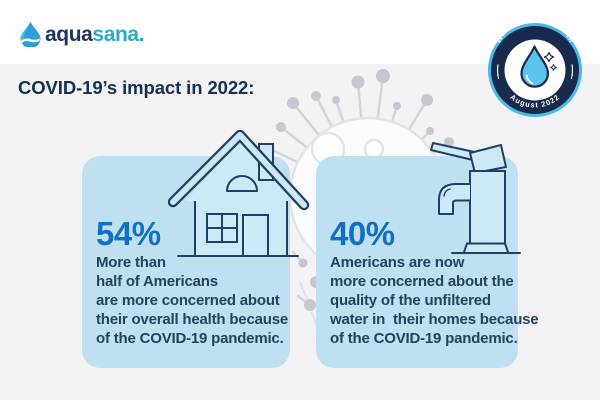 This screenshot has height=400, width=600. What do you see at coordinates (397, 262) in the screenshot?
I see `stat-line: Americans are now` at bounding box center [397, 262].